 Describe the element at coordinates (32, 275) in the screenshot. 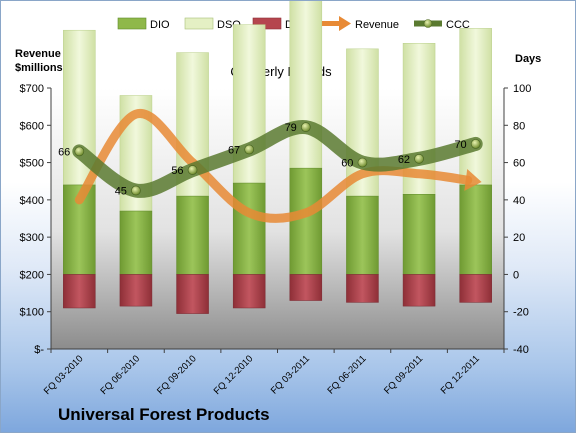

I see `left-tick-label-2: $200` at that location.